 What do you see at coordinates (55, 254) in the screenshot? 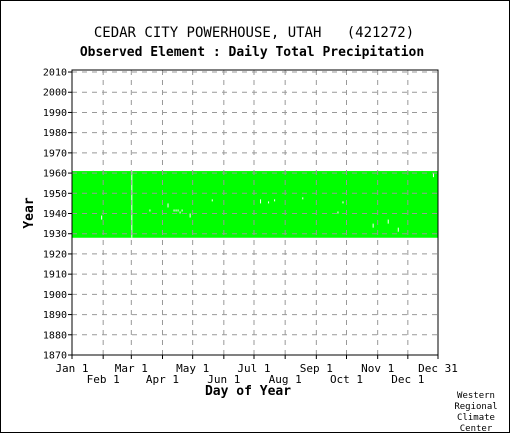
I see `y-tick-label: 1920` at bounding box center [55, 254].